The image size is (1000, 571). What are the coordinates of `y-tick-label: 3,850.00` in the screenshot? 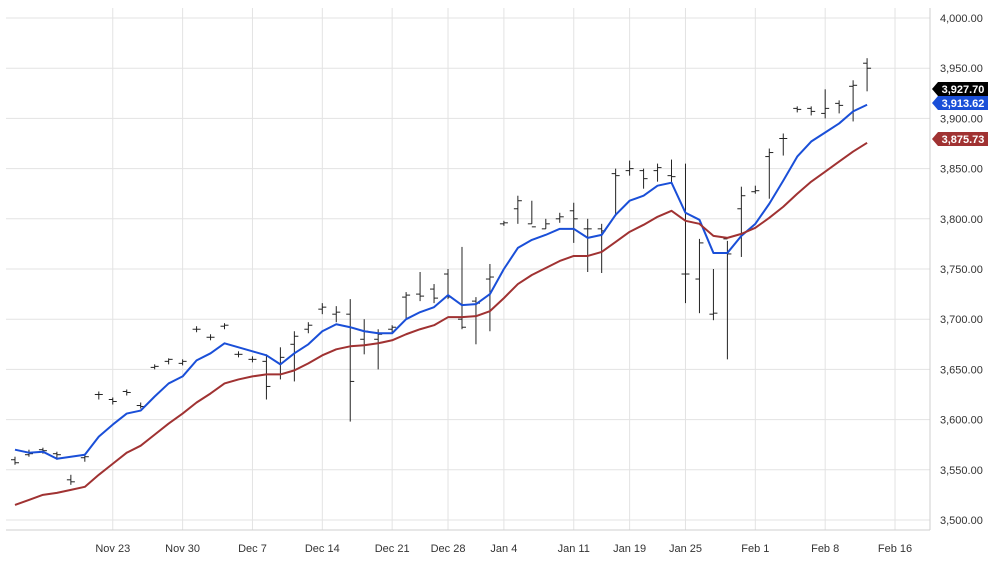 It's located at (961, 170).